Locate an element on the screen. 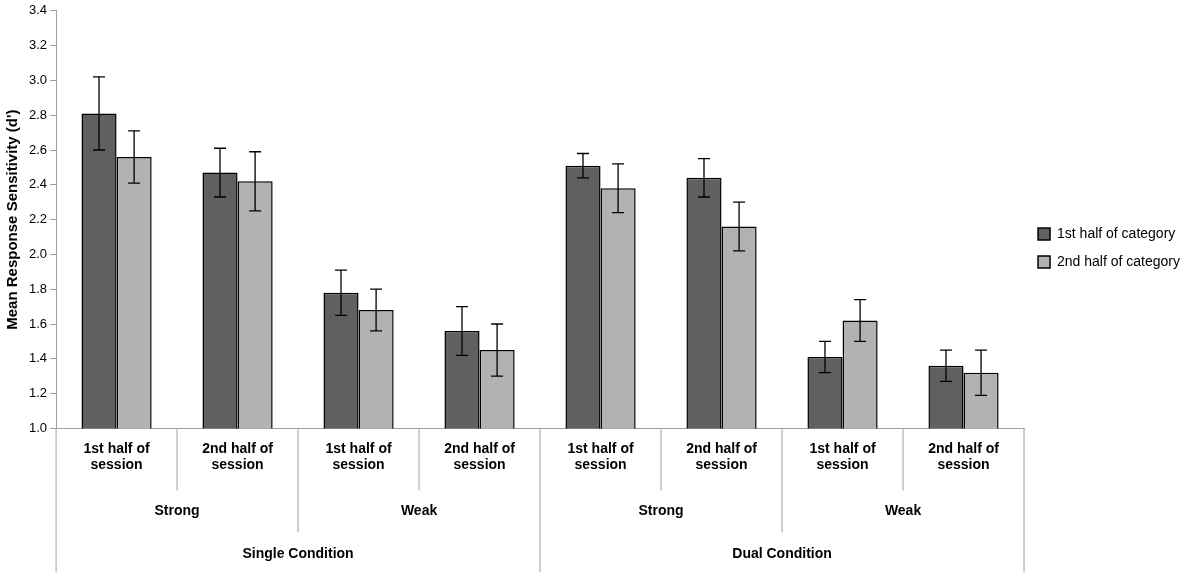 This screenshot has width=1200, height=576. y-tick-label: 3.4 is located at coordinates (38, 10).